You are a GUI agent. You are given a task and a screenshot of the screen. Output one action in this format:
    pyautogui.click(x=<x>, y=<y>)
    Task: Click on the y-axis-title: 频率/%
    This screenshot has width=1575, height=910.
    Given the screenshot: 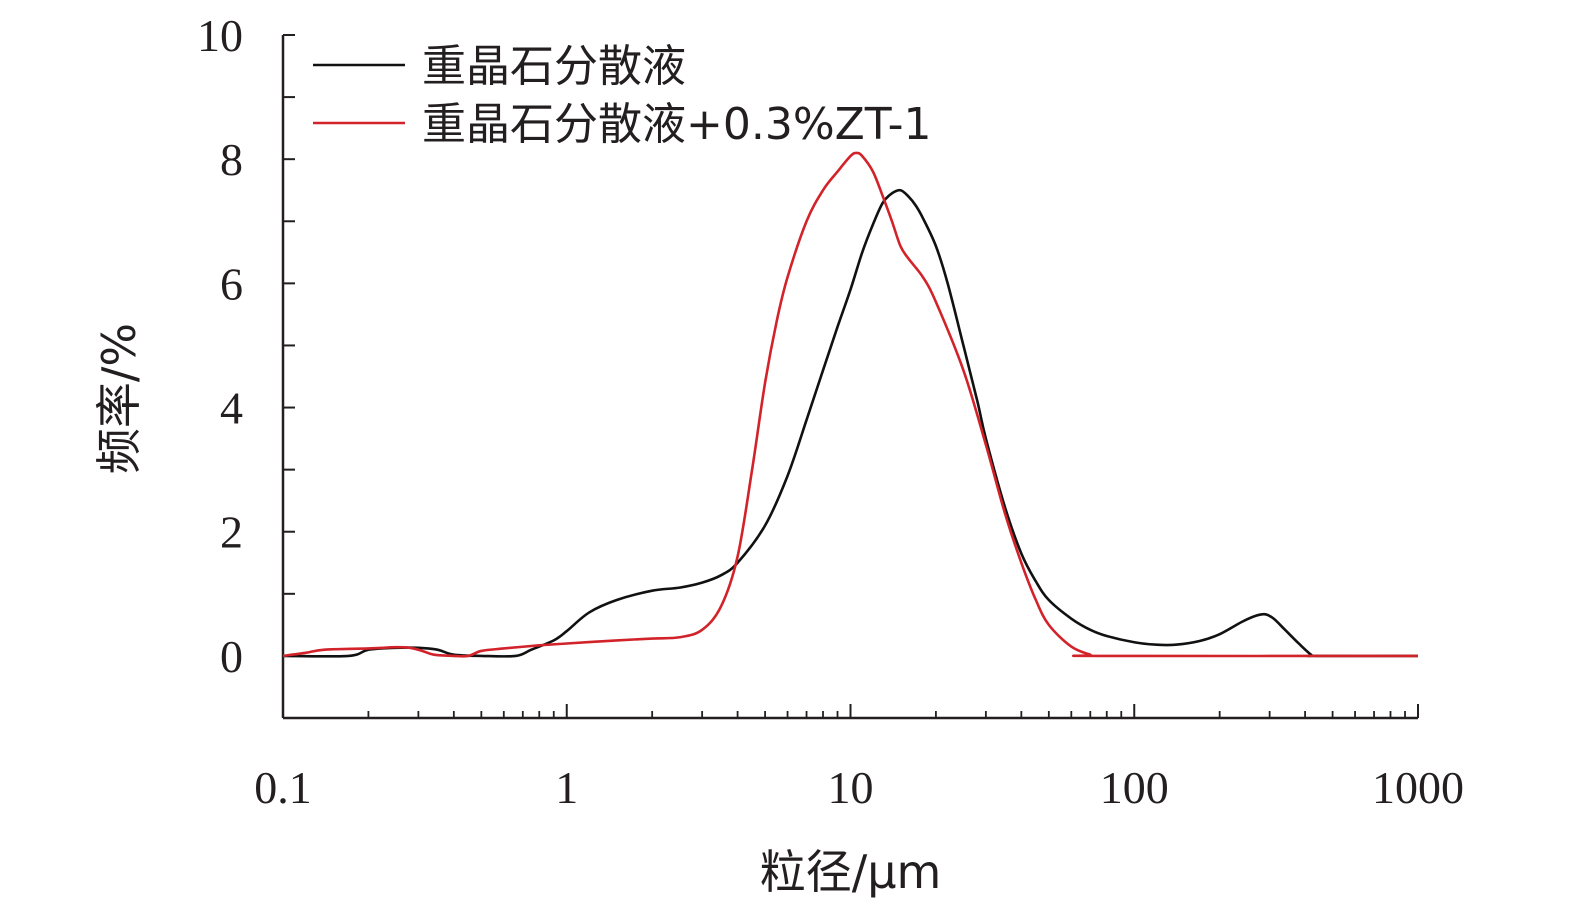 What is the action you would take?
    pyautogui.click(x=119, y=398)
    